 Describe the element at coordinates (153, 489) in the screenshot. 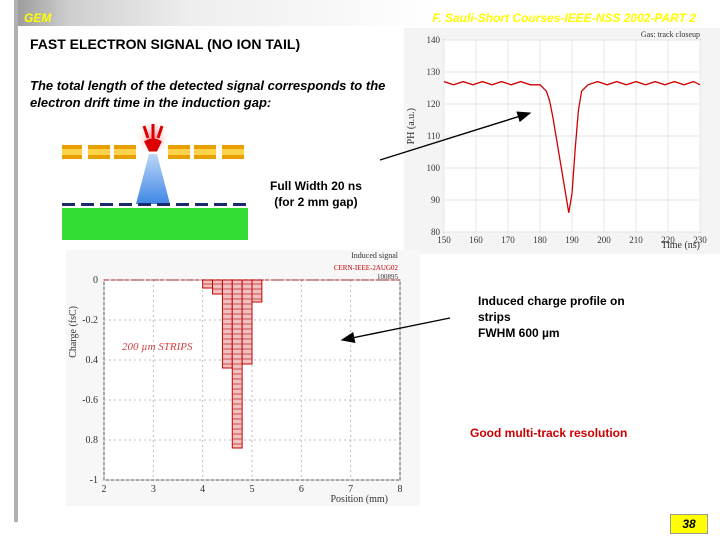

I see `charge-xtick-1: 3` at that location.